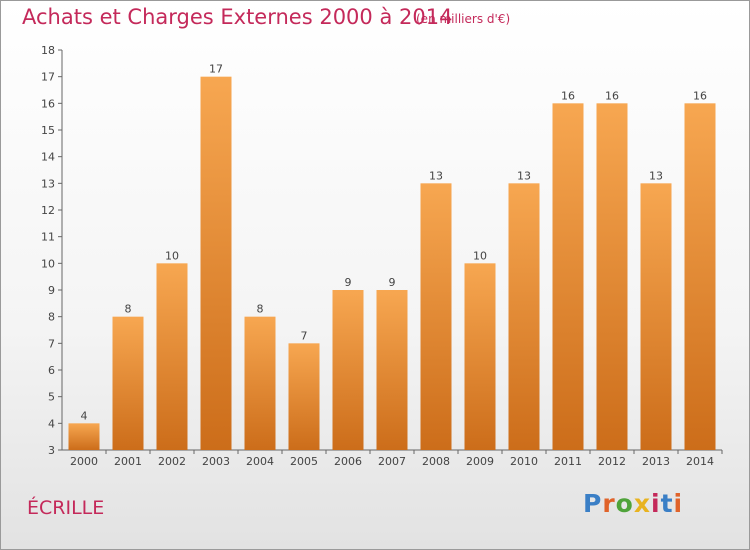 The image size is (750, 550). I want to click on bar-2001, so click(128, 383).